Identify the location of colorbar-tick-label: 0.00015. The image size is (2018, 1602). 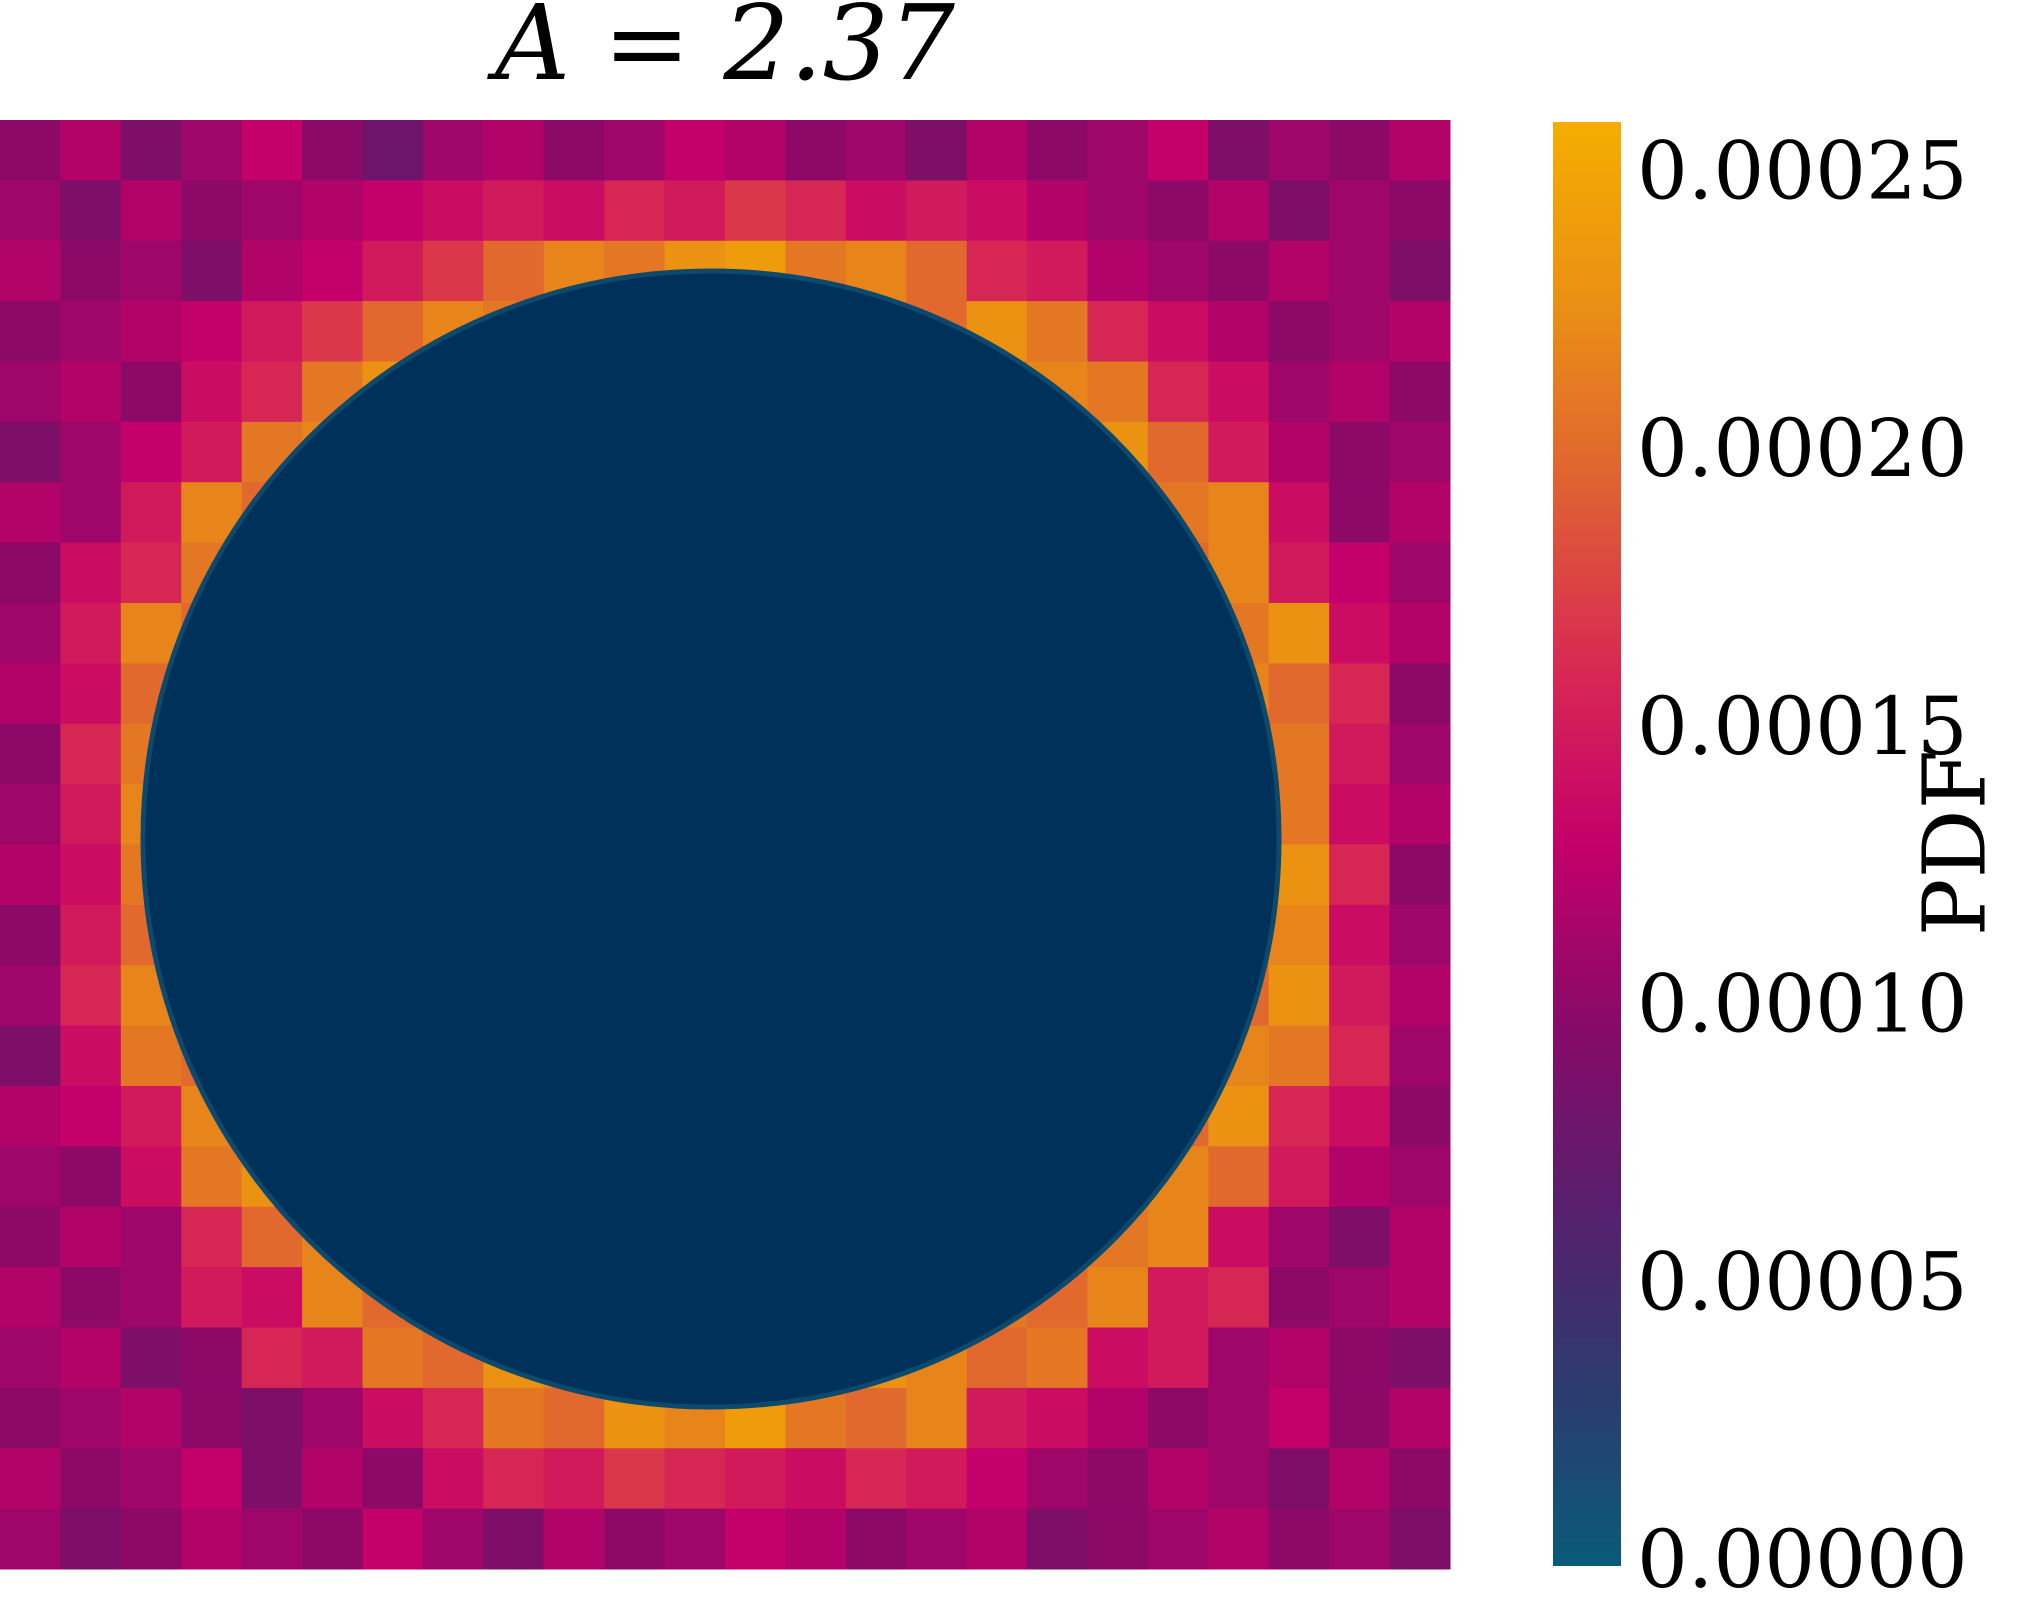
(1802, 726).